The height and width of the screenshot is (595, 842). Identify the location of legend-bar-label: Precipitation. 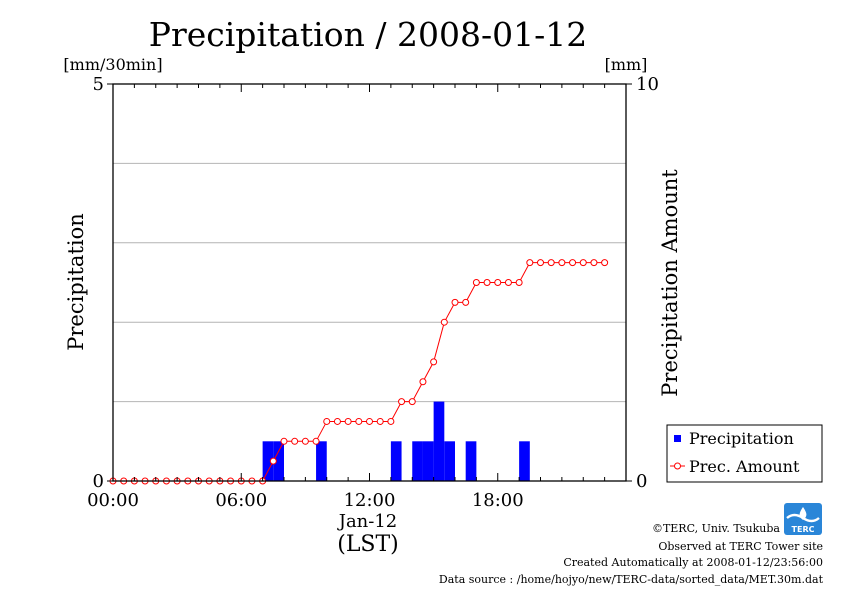
(741, 438).